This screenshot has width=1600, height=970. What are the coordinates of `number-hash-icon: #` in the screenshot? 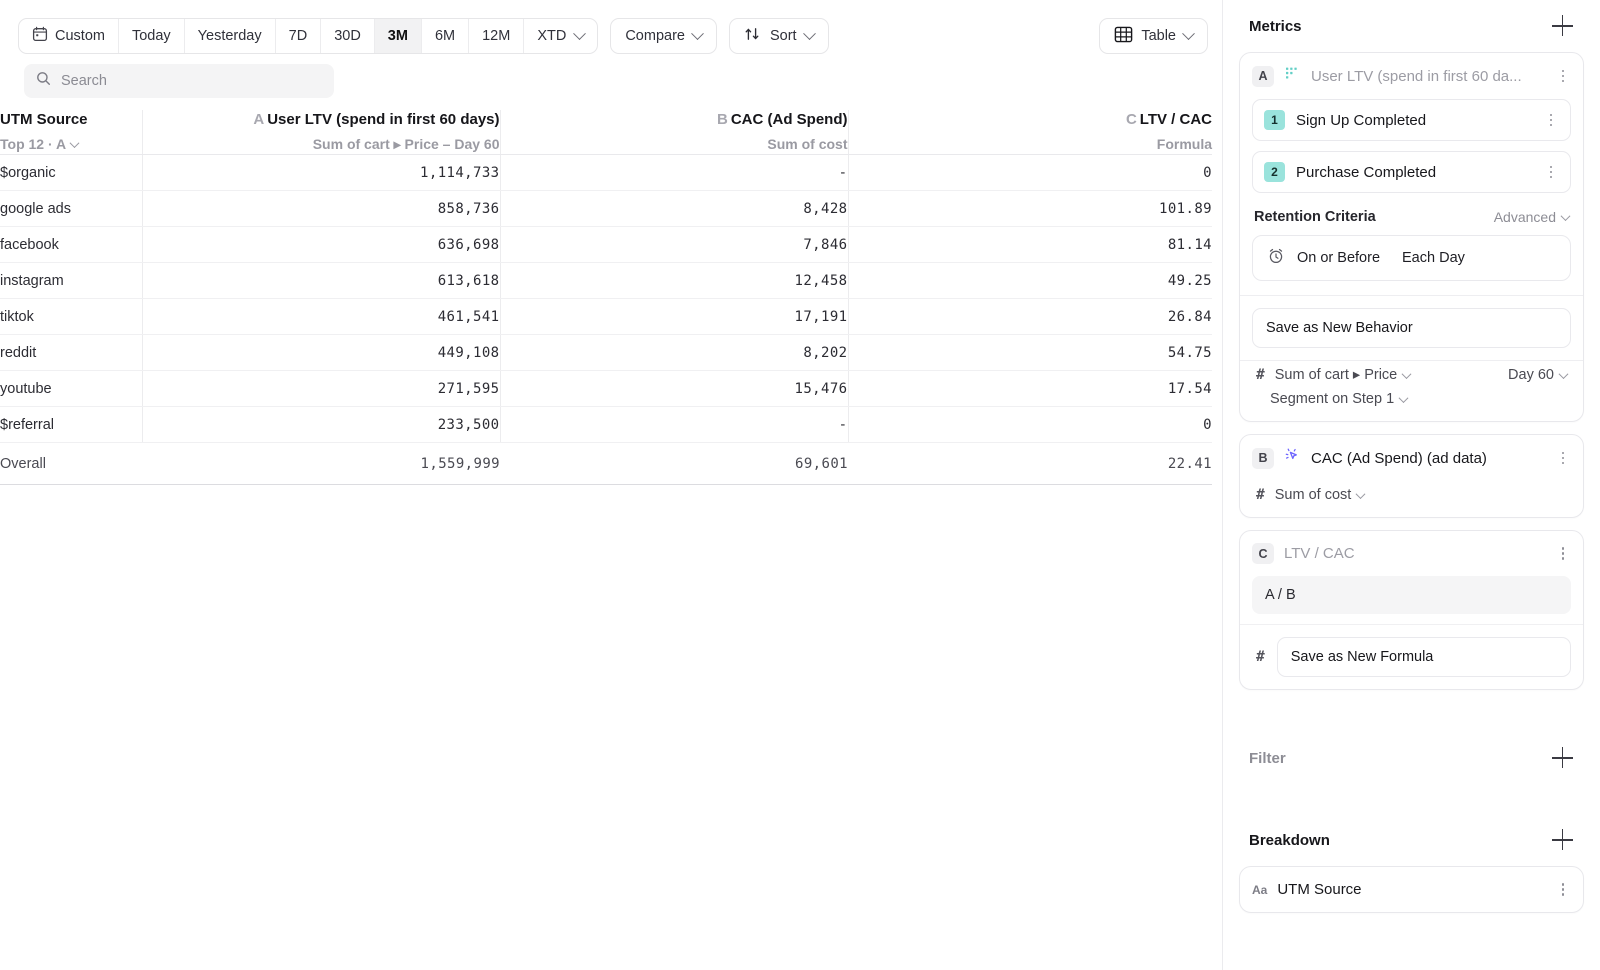 It's located at (1260, 657).